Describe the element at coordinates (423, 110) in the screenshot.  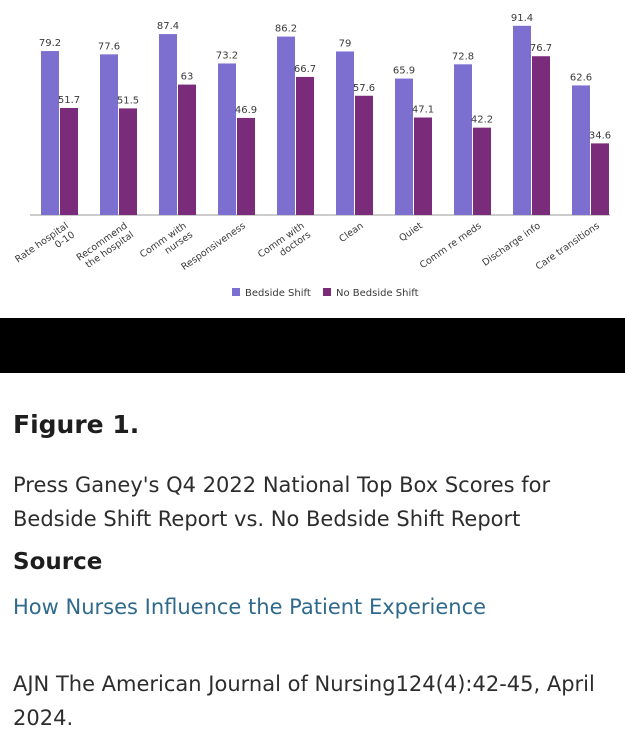
I see `data-label-no-bedside-6: 47.1` at that location.